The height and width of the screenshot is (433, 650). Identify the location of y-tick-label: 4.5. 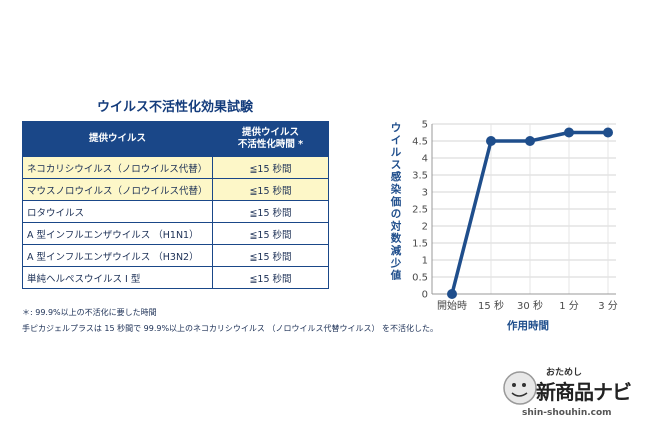
(420, 142).